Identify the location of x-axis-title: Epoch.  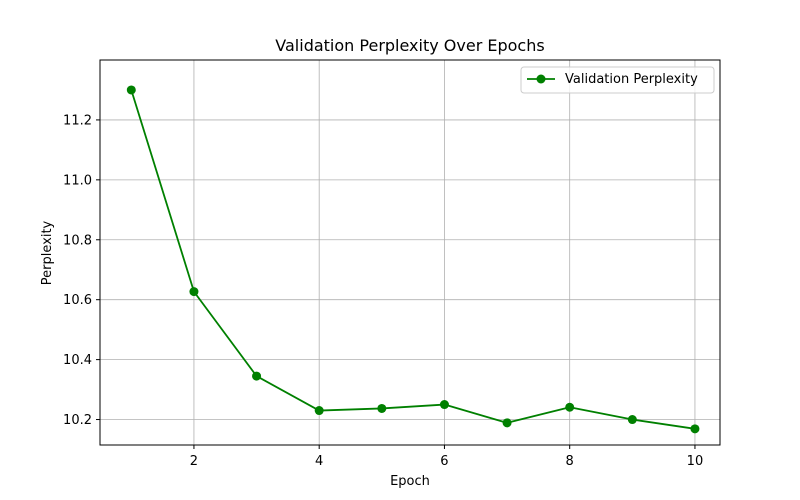
(410, 481).